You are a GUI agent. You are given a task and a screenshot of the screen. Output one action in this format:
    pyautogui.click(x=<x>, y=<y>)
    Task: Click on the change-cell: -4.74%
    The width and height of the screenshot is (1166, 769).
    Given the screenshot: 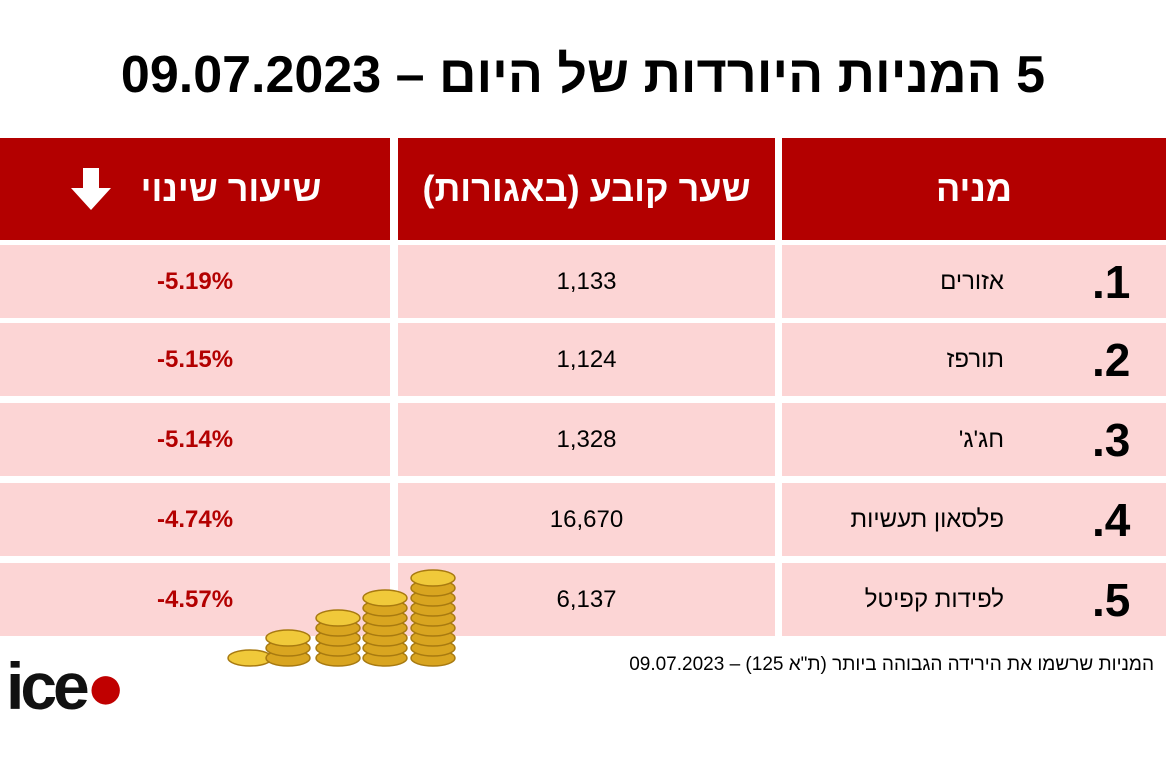 What is the action you would take?
    pyautogui.click(x=195, y=519)
    